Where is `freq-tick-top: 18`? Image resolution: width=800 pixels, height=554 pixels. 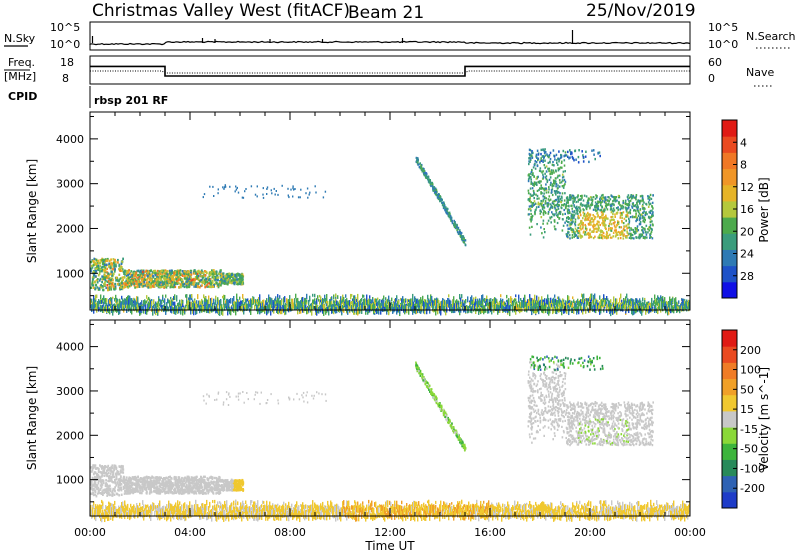
freq-tick-top: 18 is located at coordinates (67, 62).